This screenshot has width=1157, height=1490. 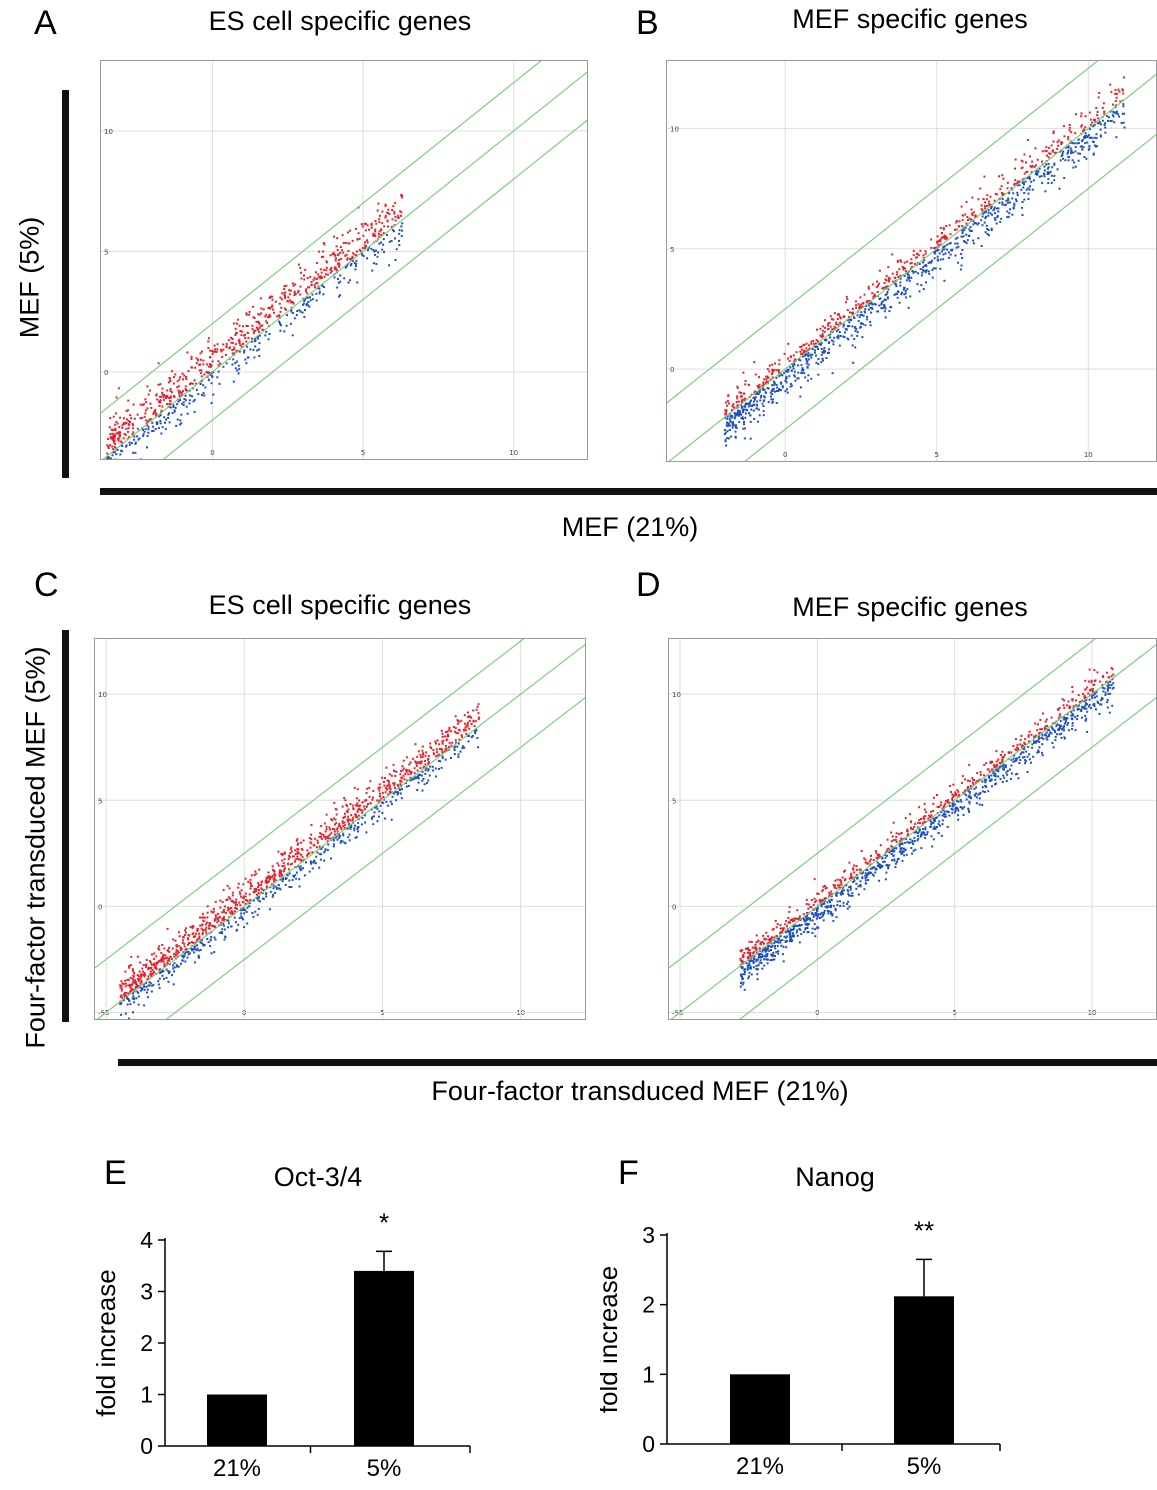 I want to click on y-tick-label: 1, so click(x=146, y=1395).